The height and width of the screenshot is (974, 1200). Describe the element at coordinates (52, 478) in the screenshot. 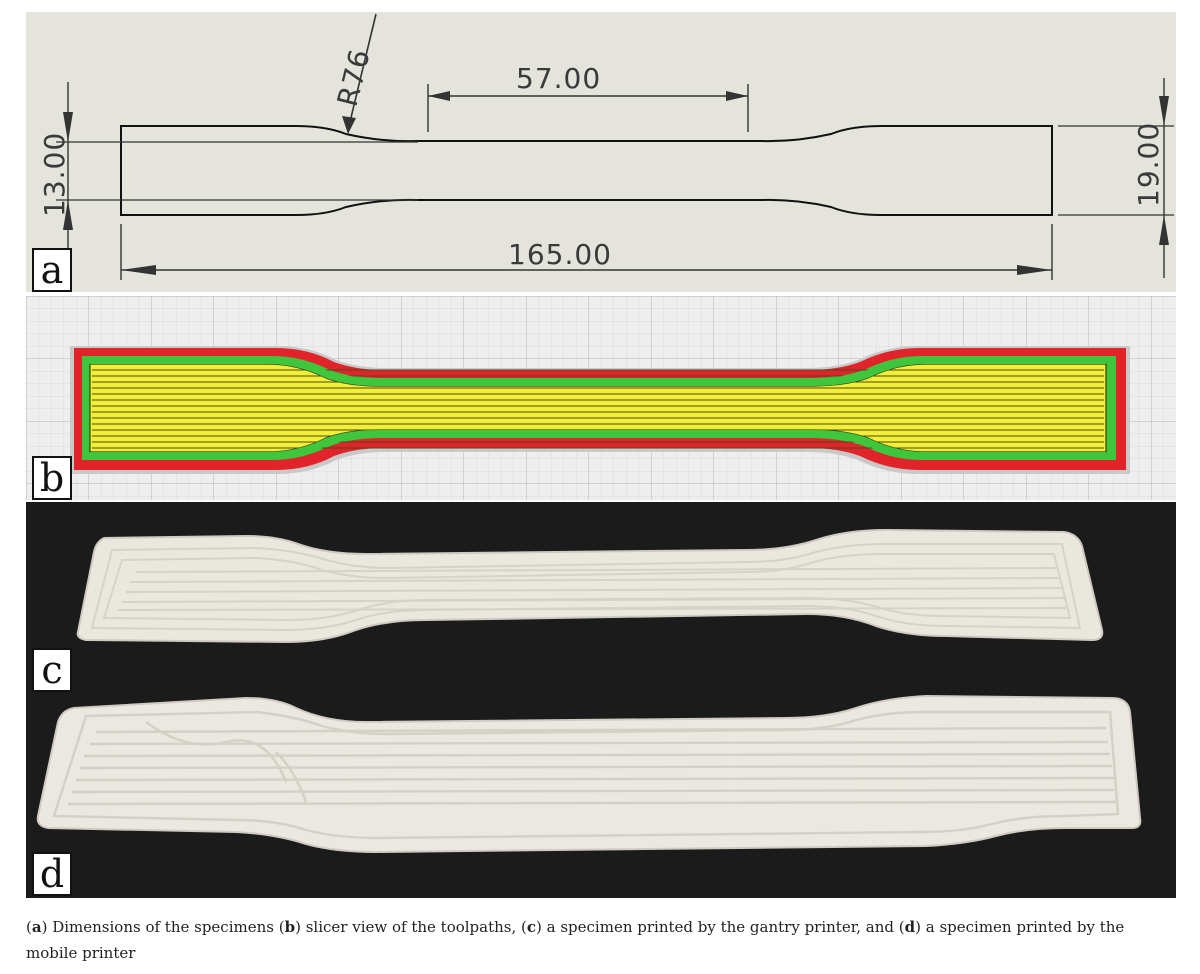

I see `panel-b-label: b` at that location.